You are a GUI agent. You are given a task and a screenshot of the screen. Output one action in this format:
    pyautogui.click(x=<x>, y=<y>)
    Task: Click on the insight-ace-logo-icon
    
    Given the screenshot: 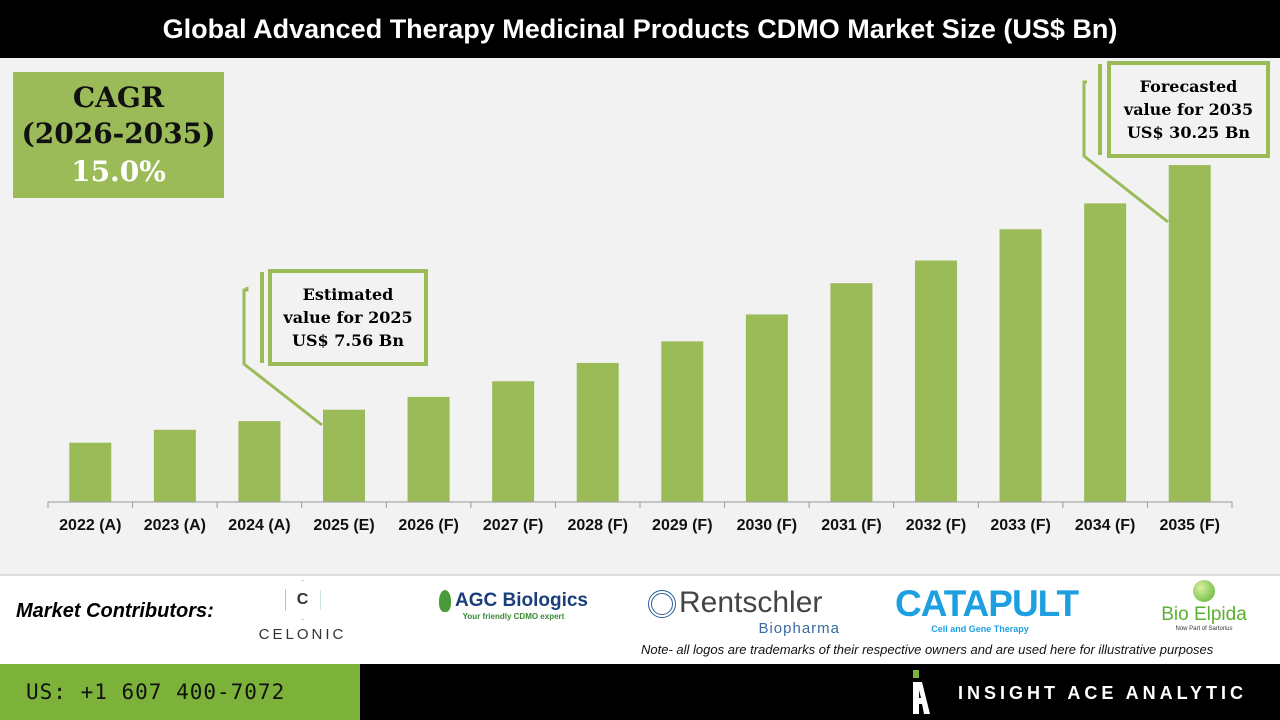 What is the action you would take?
    pyautogui.click(x=921, y=692)
    